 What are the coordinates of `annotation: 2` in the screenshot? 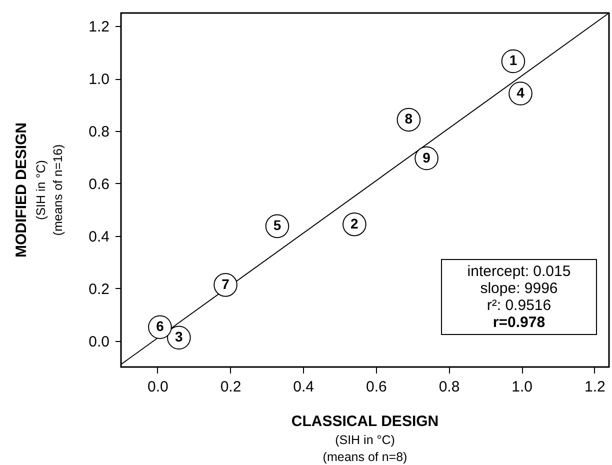 It's located at (354, 223).